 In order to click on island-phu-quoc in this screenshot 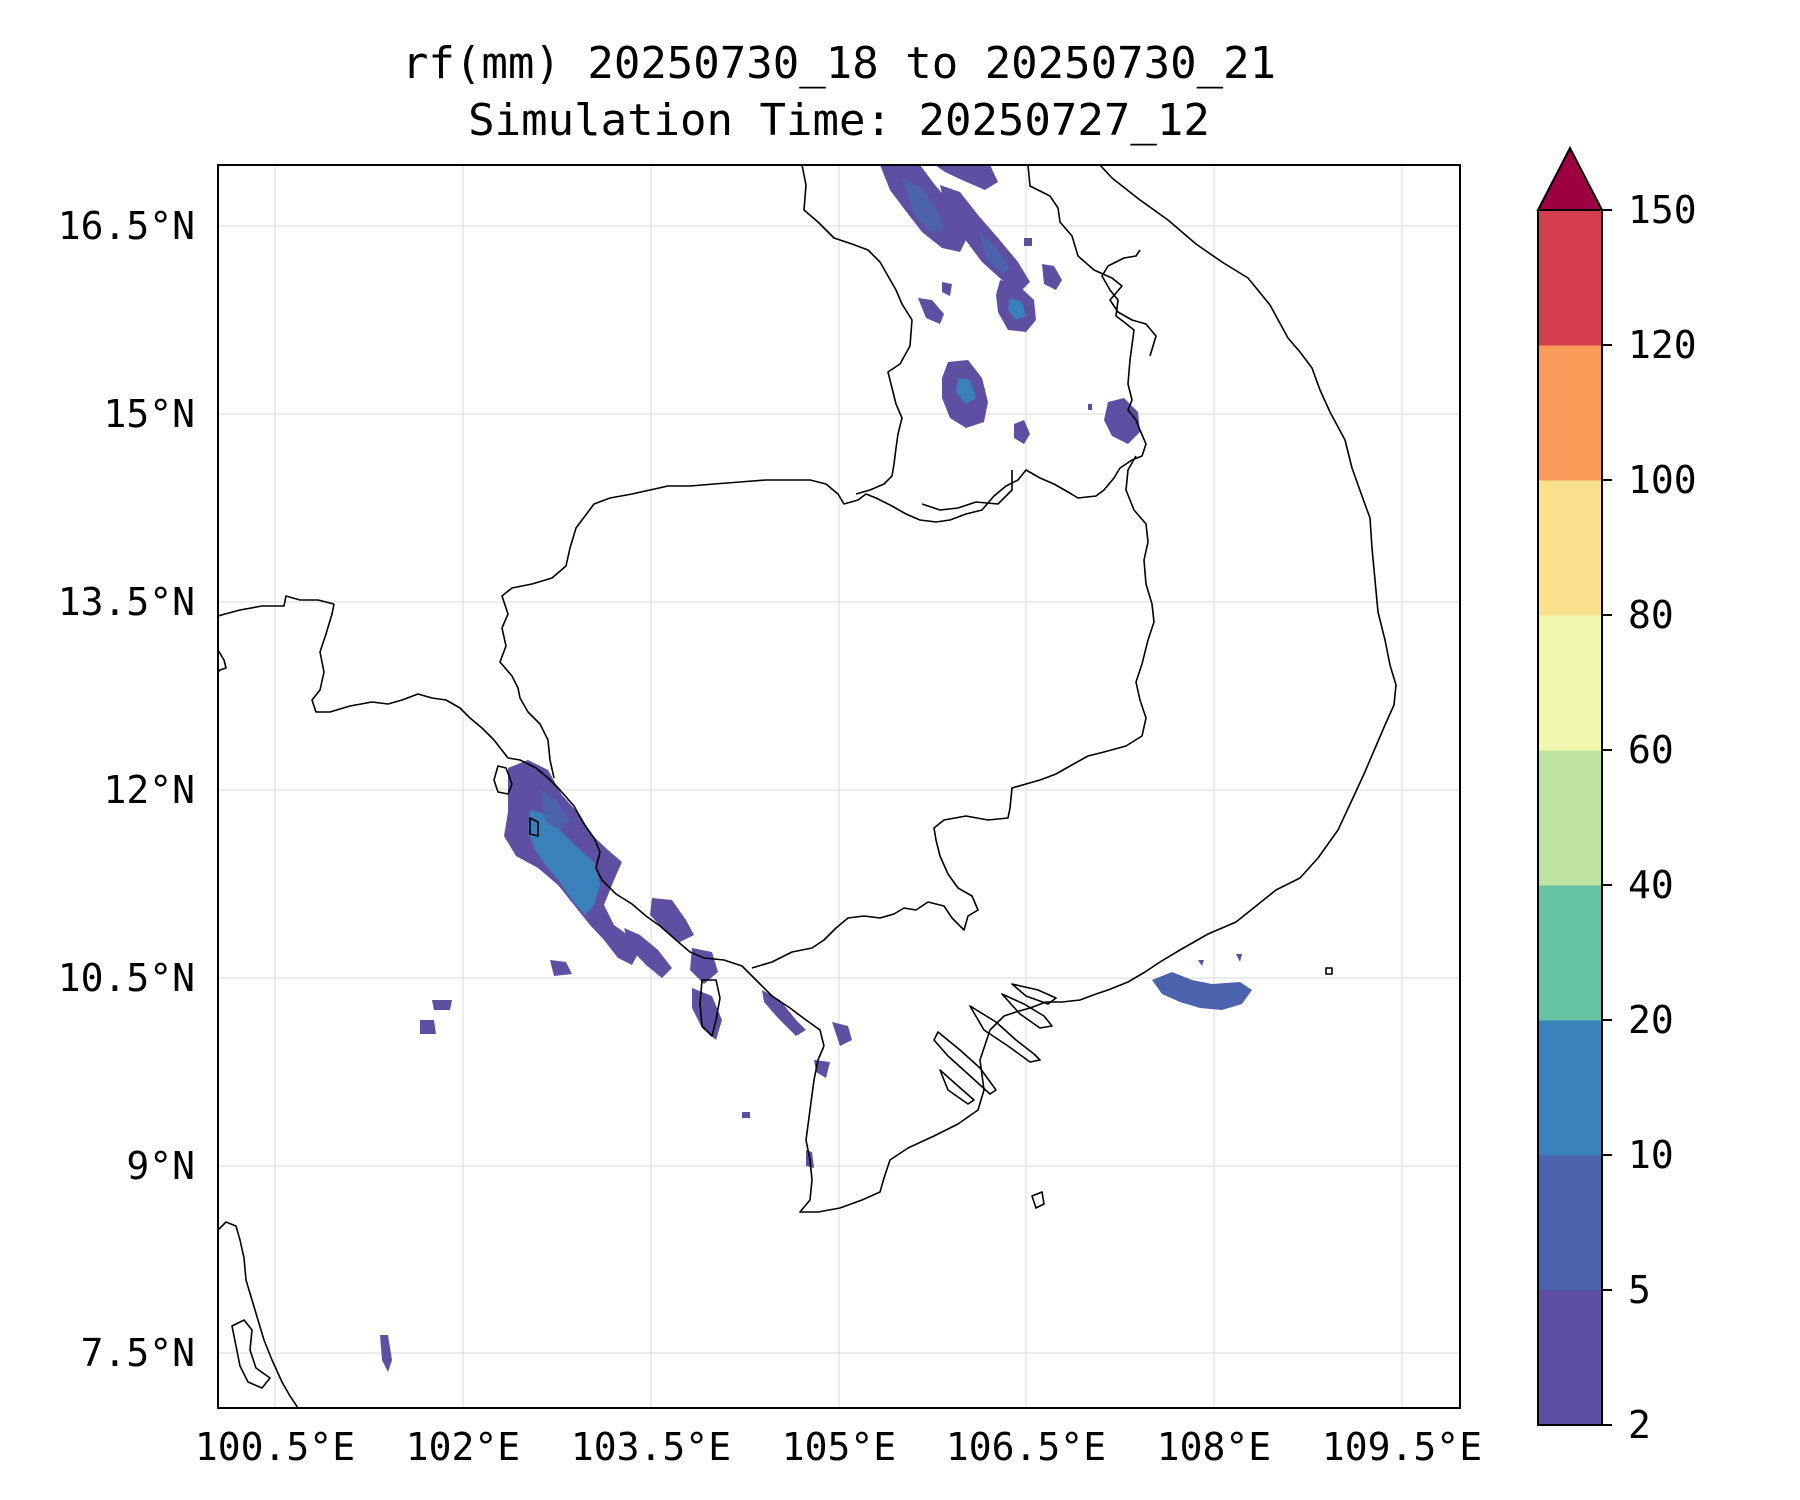, I will do `click(710, 1008)`.